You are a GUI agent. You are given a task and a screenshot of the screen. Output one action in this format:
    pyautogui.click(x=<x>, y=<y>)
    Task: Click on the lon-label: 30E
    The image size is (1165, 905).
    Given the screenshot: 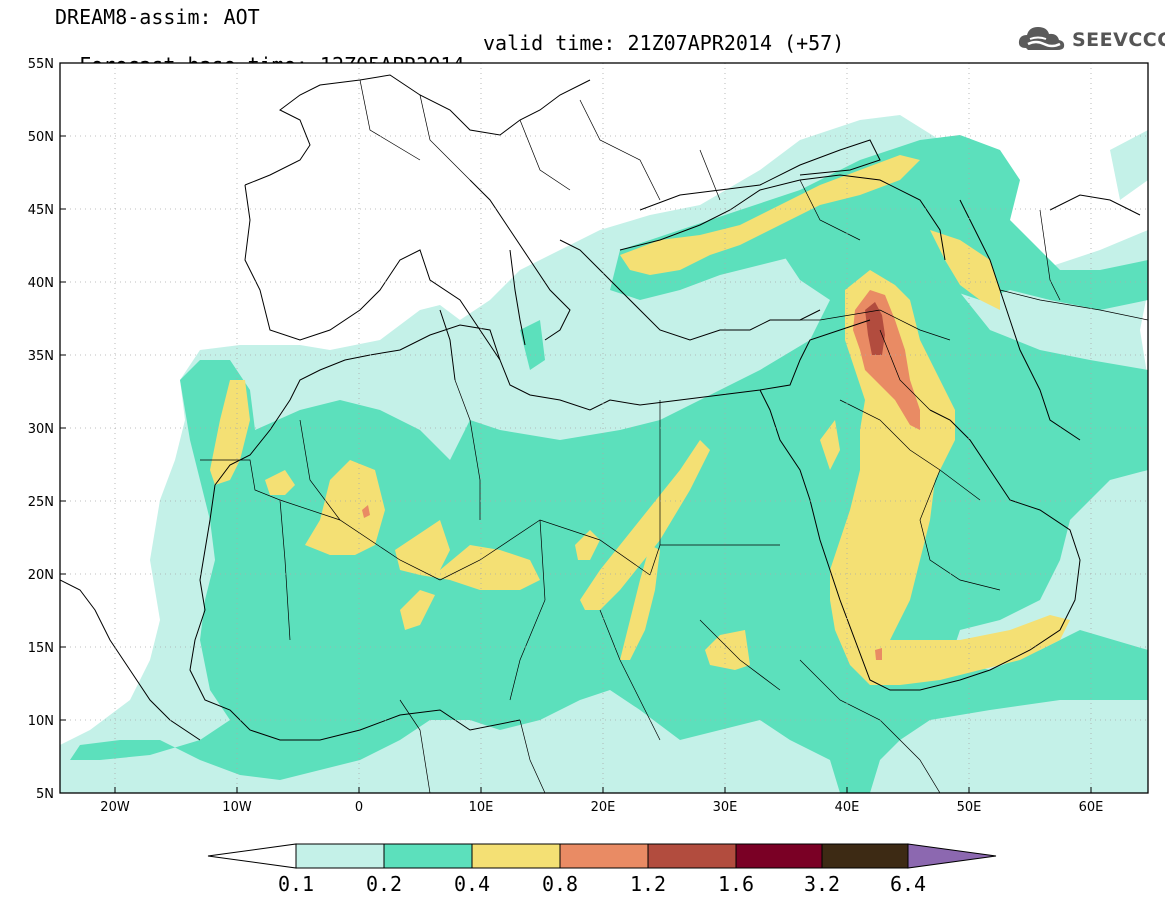 What is the action you would take?
    pyautogui.click(x=725, y=807)
    